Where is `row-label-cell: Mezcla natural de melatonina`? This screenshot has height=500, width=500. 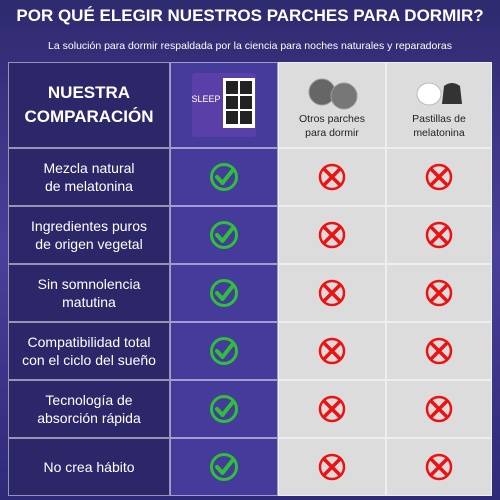
row-label-cell: Mezcla natural de melatonina is located at coordinates (89, 177).